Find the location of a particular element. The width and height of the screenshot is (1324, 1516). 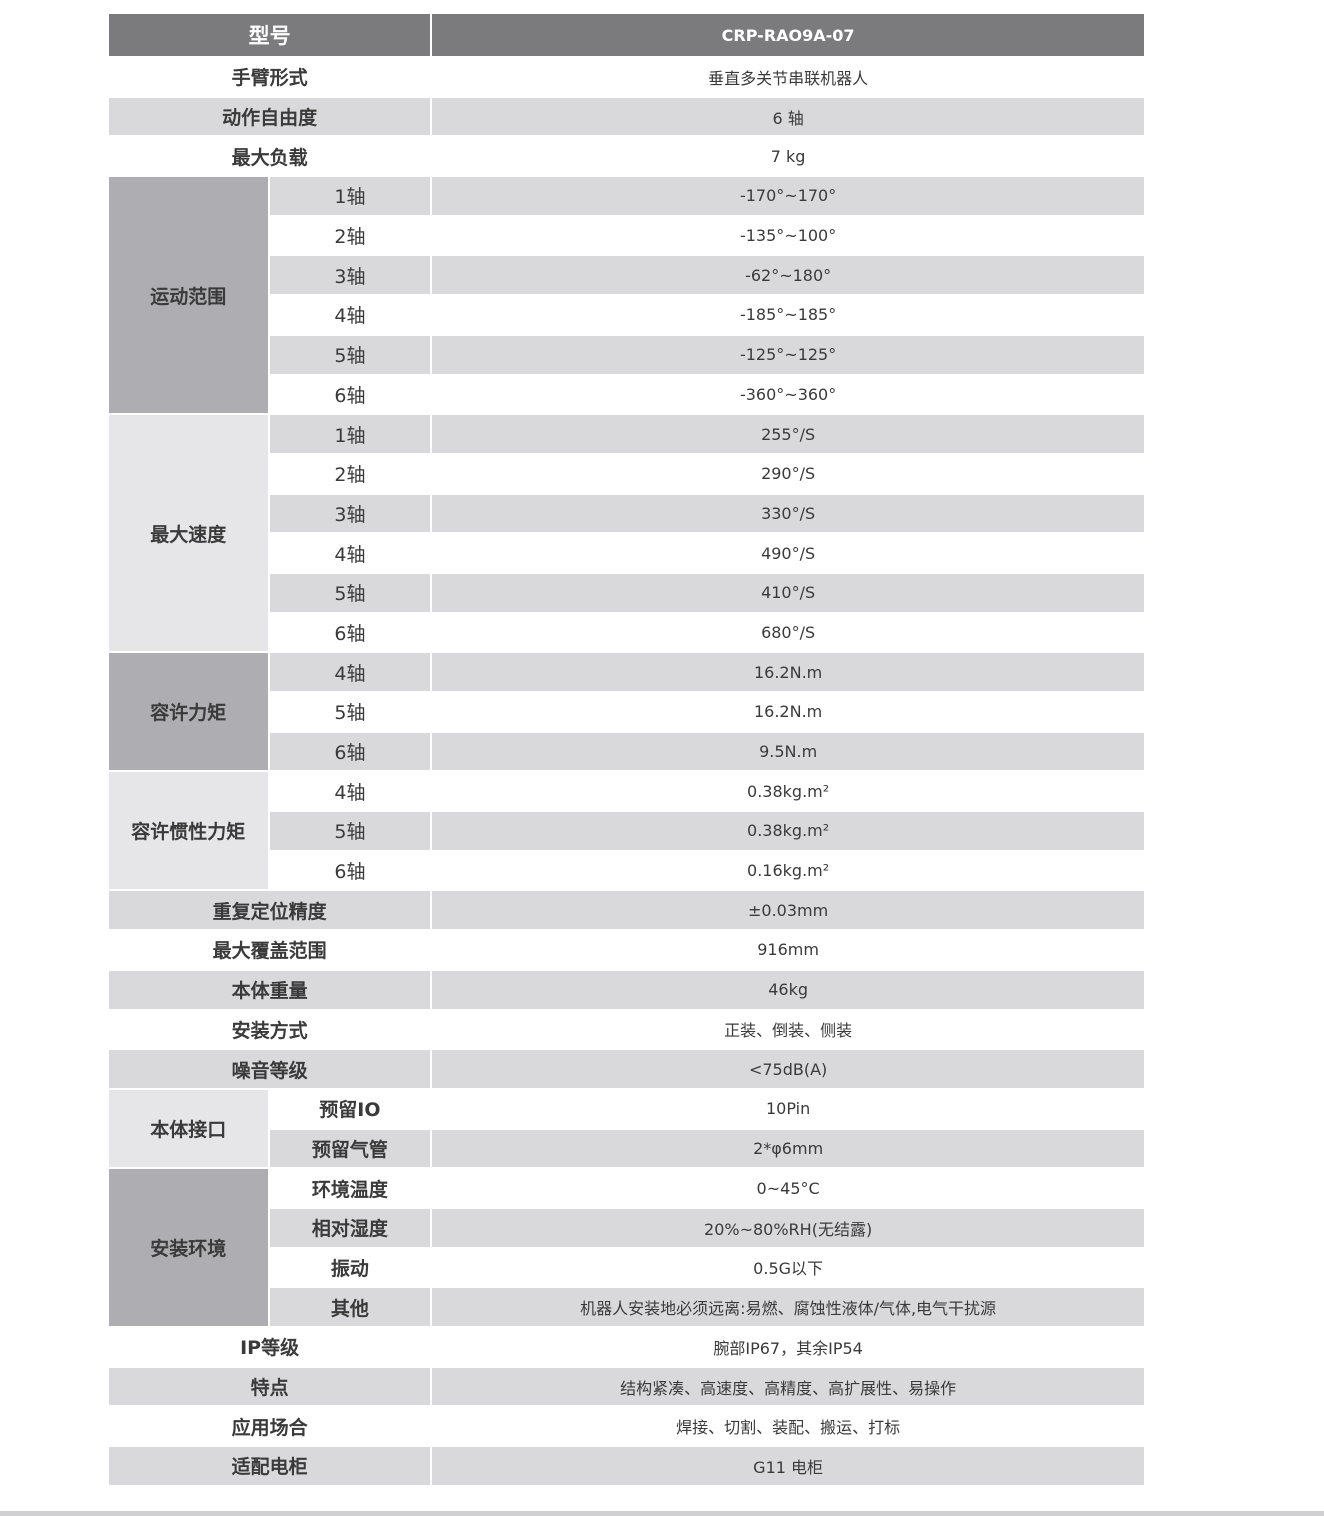

table-row: IP等级 腕部IP67，其余IP54 is located at coordinates (626, 1347).